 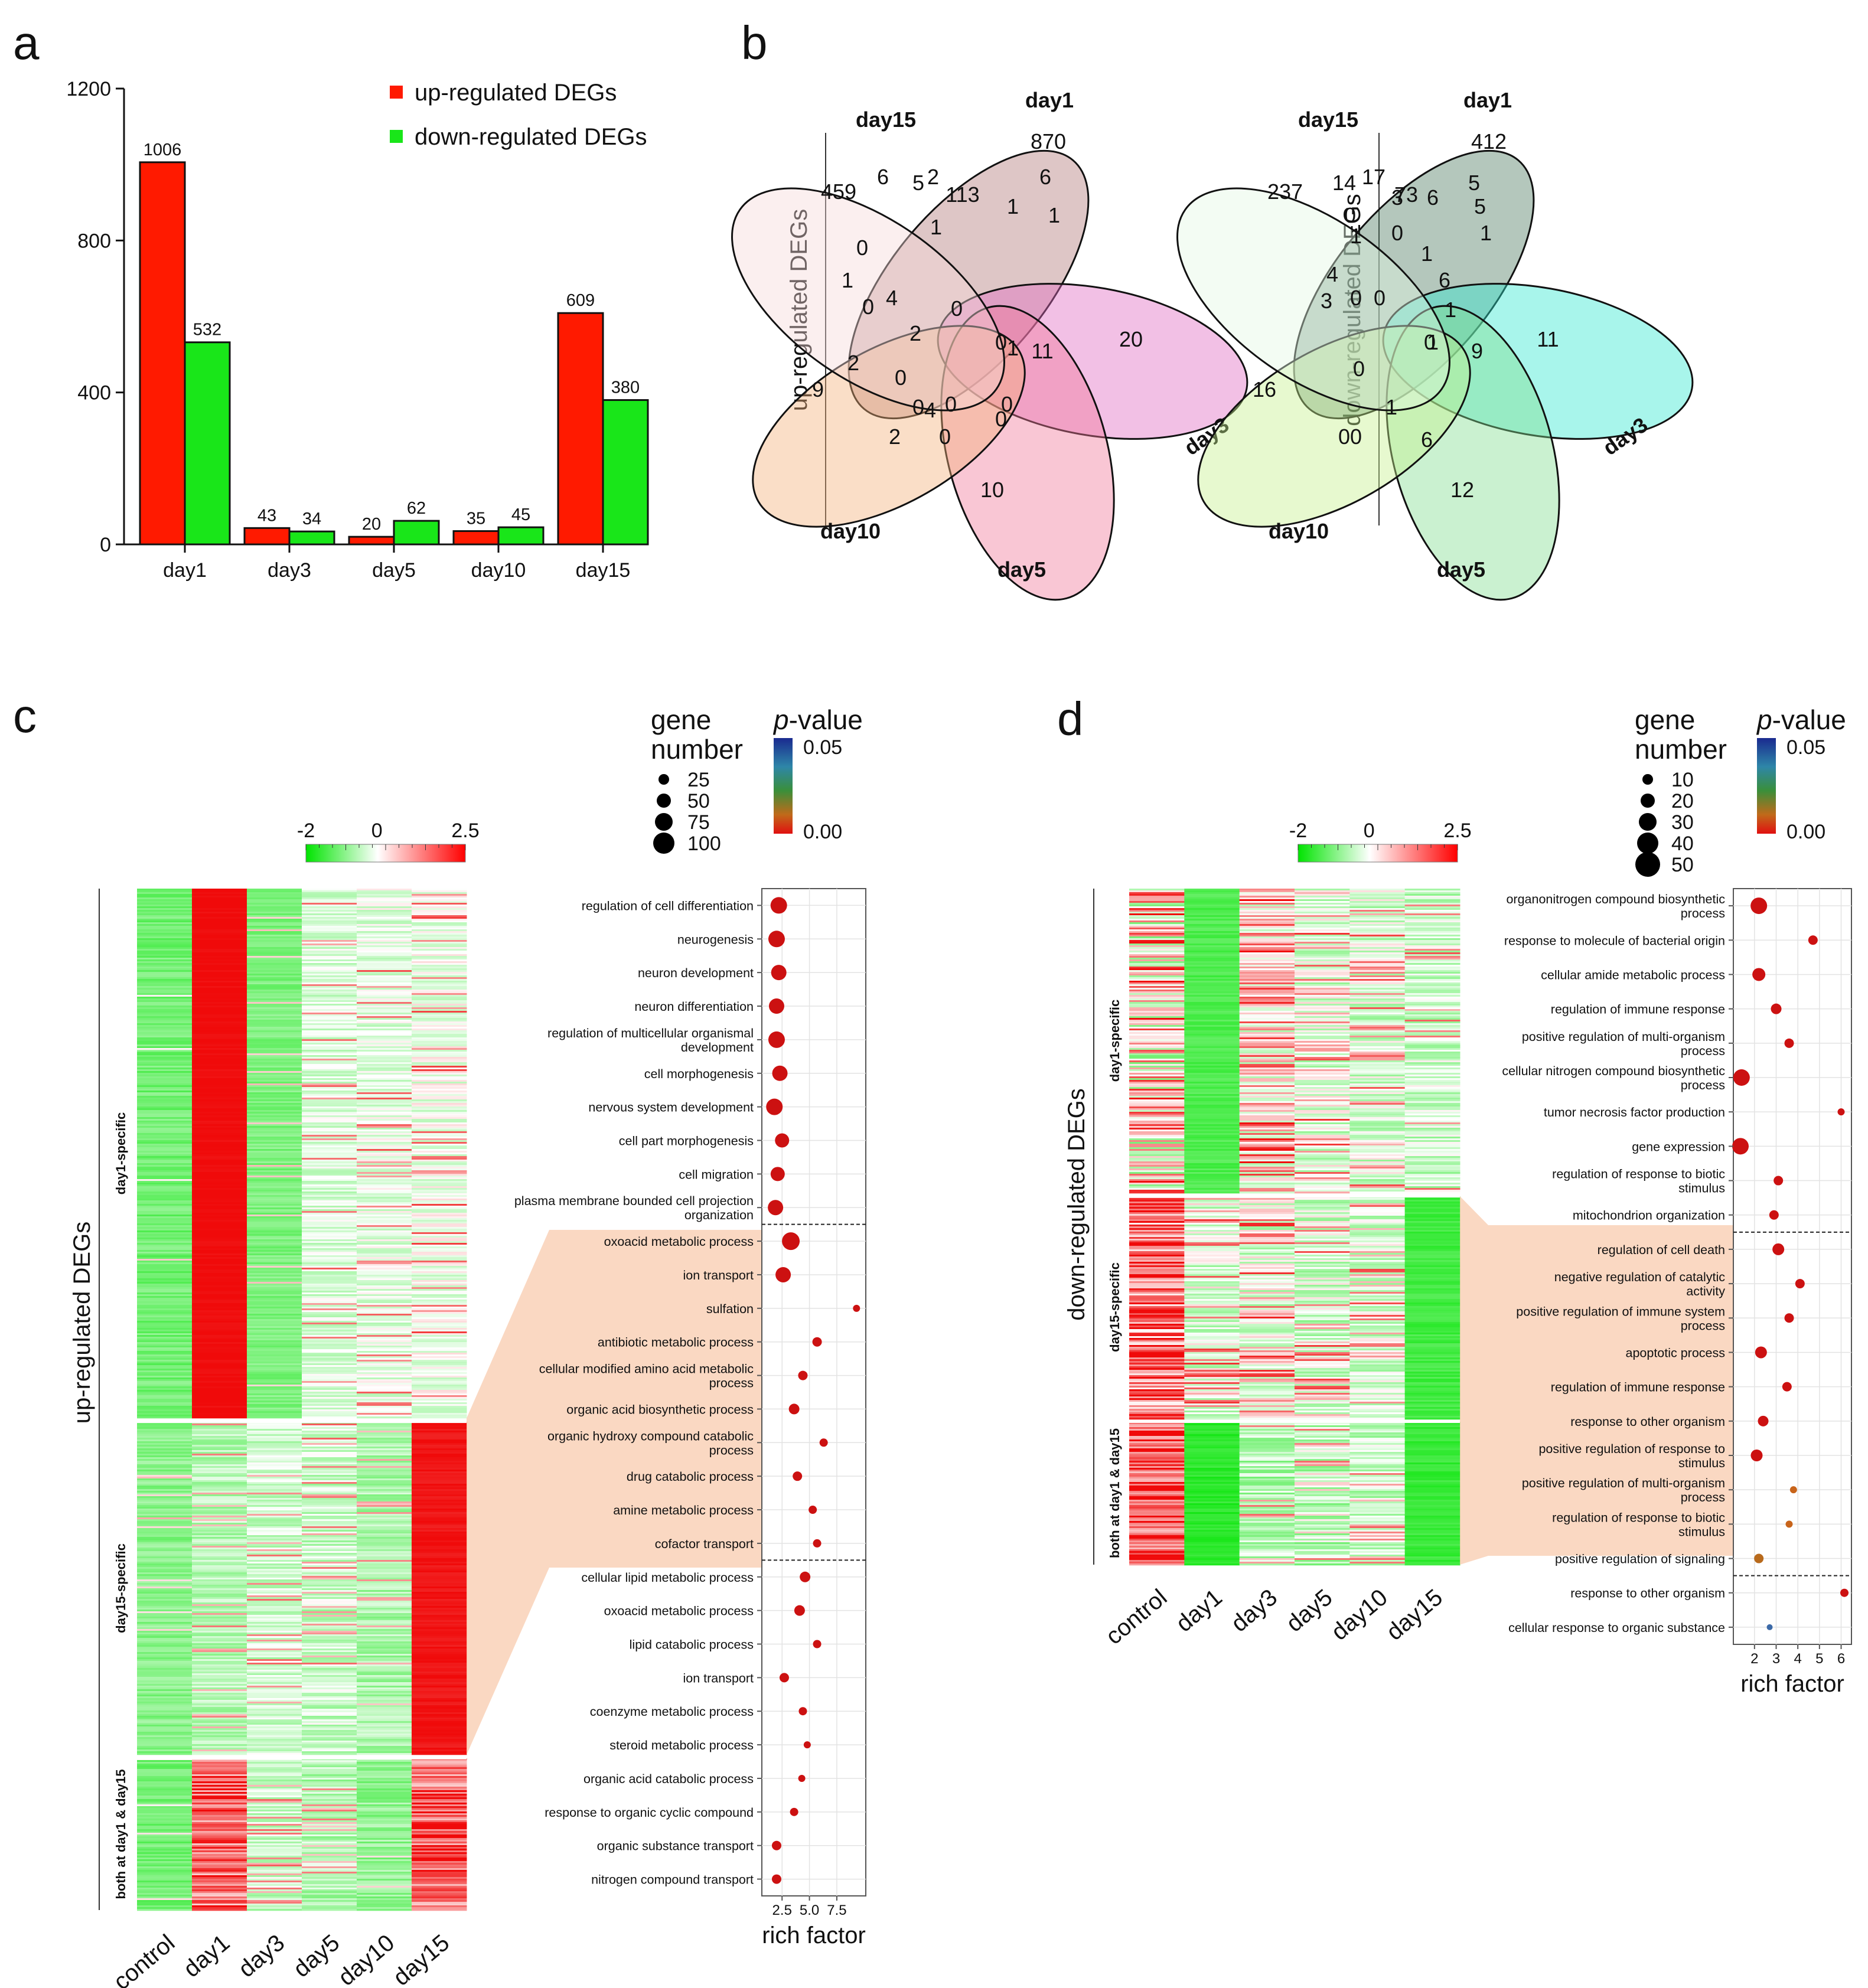 What do you see at coordinates (1001, 342) in the screenshot?
I see `venn-region-count: 0` at bounding box center [1001, 342].